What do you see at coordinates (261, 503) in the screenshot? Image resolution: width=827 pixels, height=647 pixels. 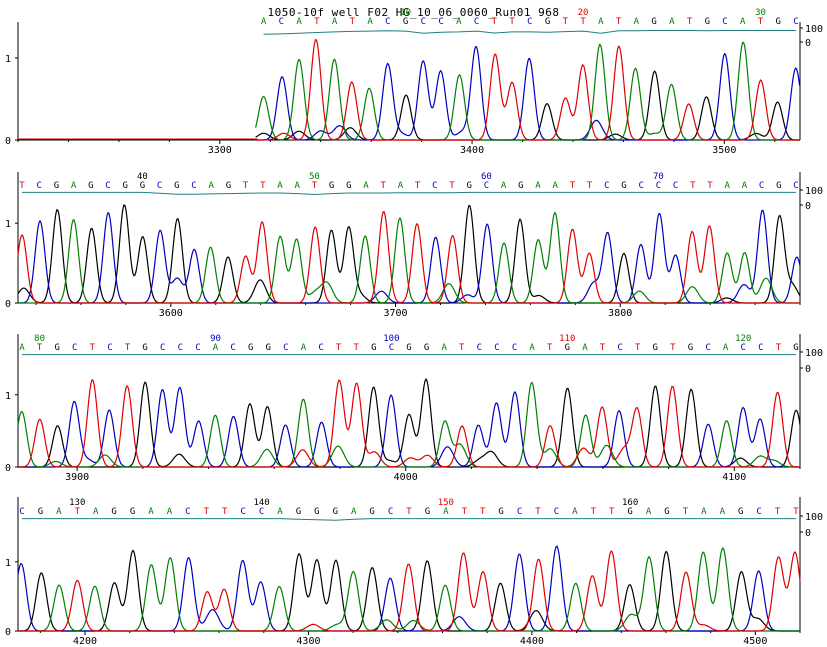 I see `base-number-label: 140` at bounding box center [261, 503].